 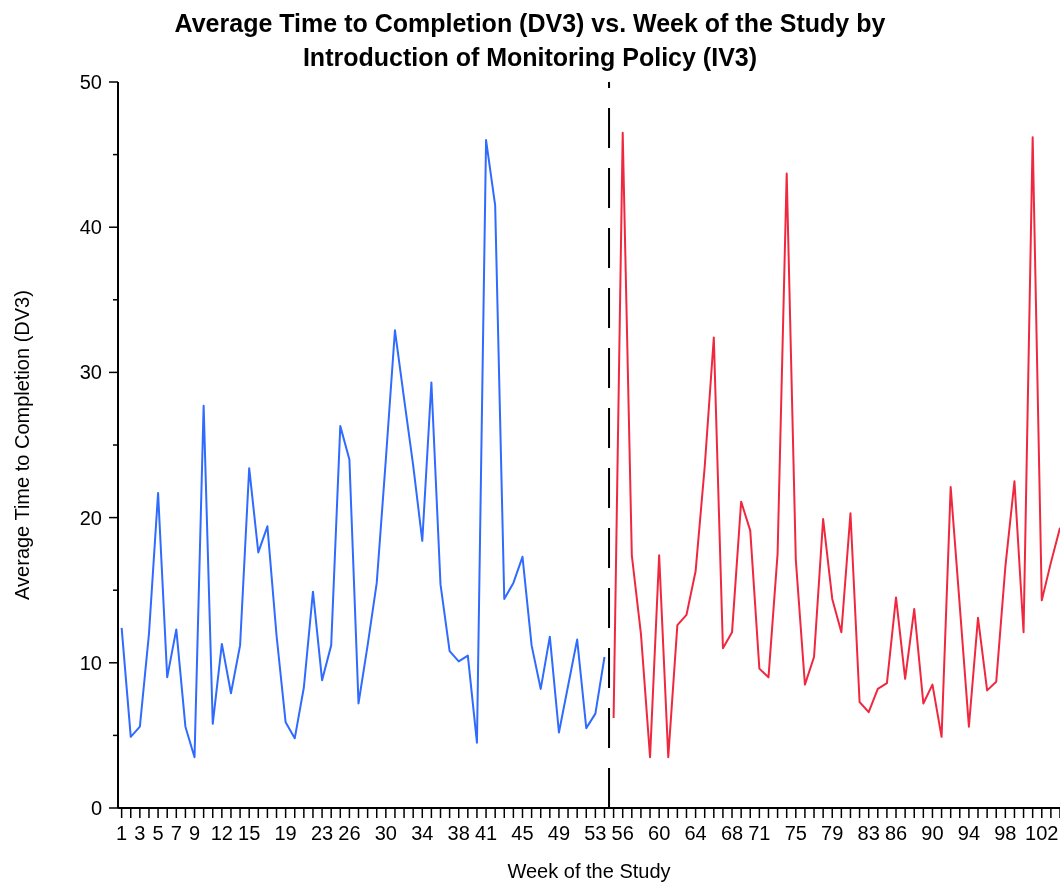 What do you see at coordinates (896, 833) in the screenshot?
I see `x-tick-label: 86` at bounding box center [896, 833].